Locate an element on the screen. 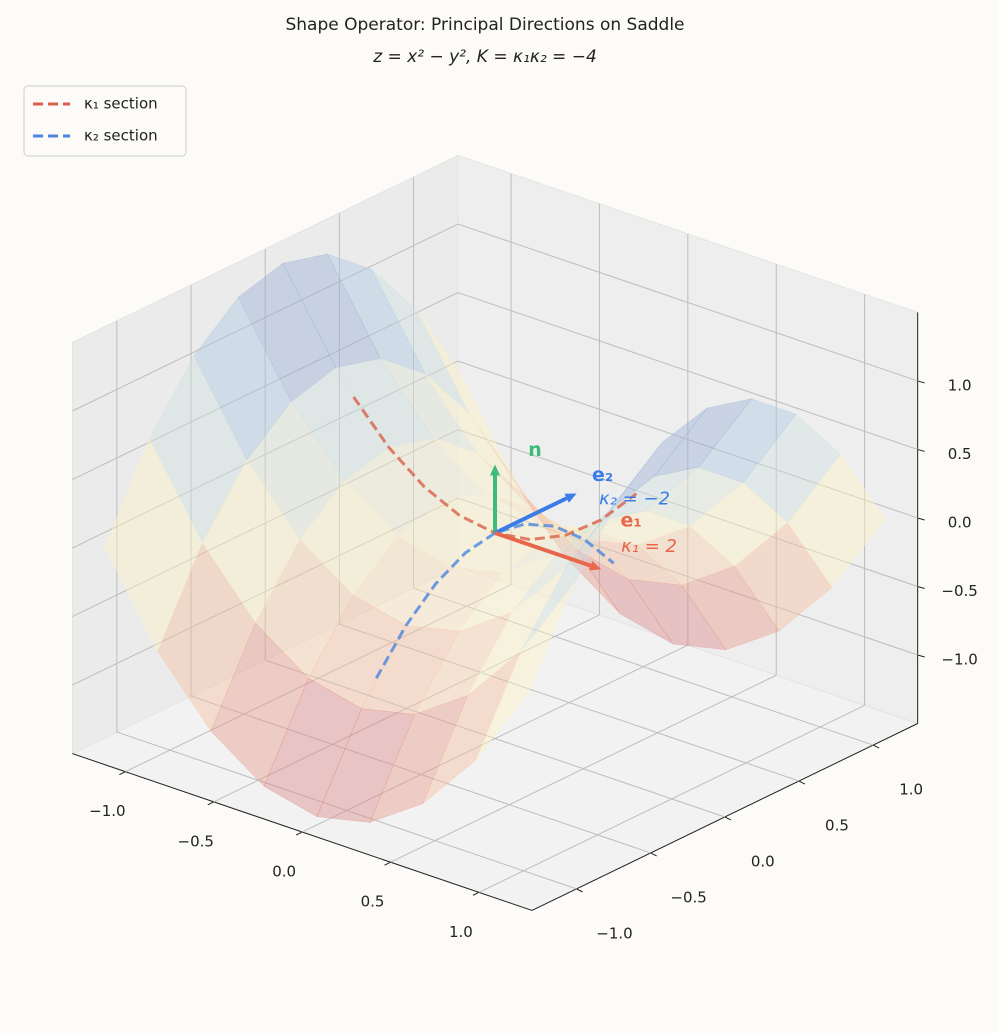 The height and width of the screenshot is (1033, 999). vector-label: κ₂ = −2 is located at coordinates (634, 498).